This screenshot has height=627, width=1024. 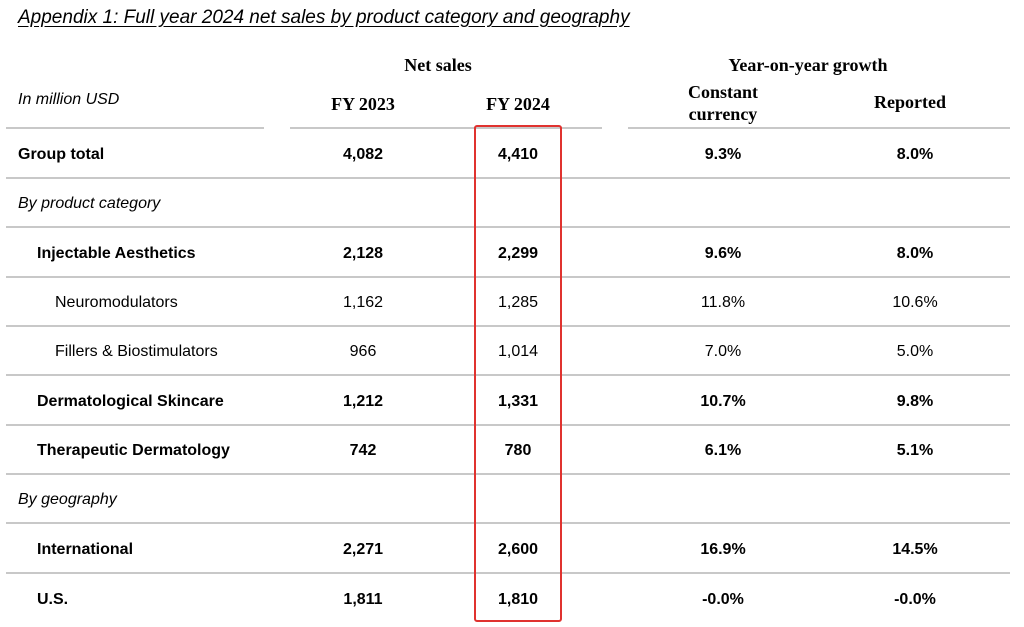 I want to click on net-sales-heading: Net sales, so click(x=438, y=65).